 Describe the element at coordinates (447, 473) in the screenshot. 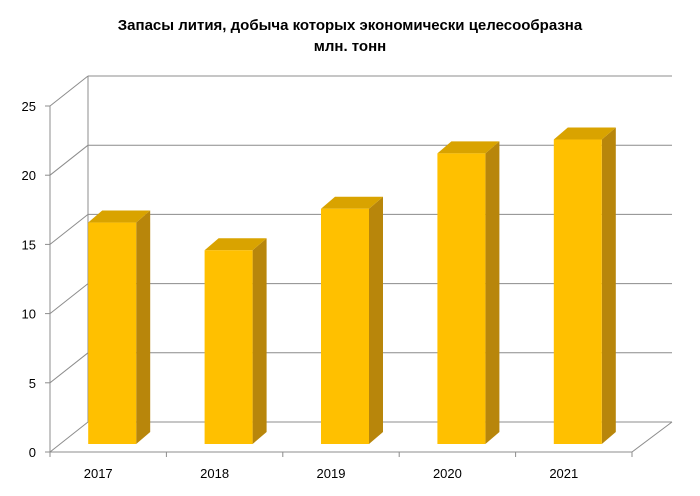

I see `x-tick-label: 2020` at that location.